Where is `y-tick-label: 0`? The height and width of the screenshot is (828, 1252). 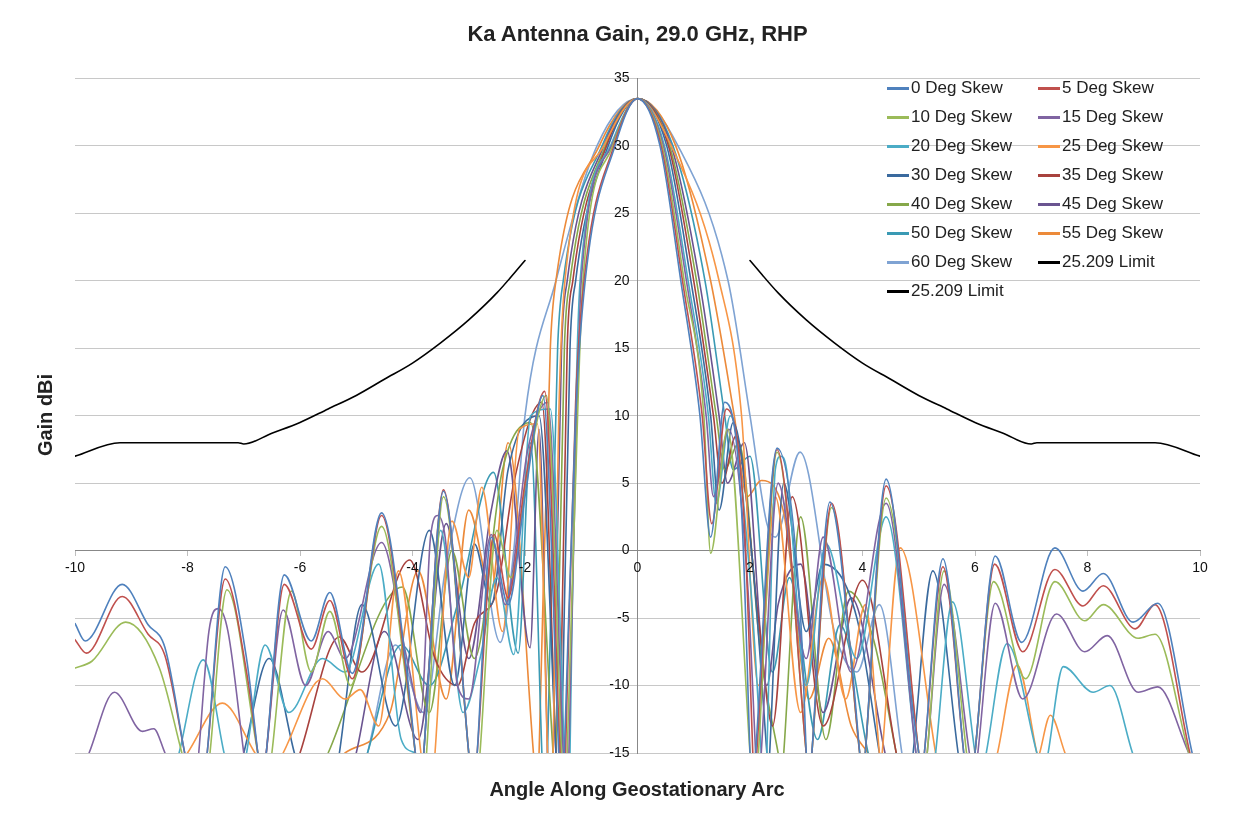
y-tick-label: 0 is located at coordinates (625, 549).